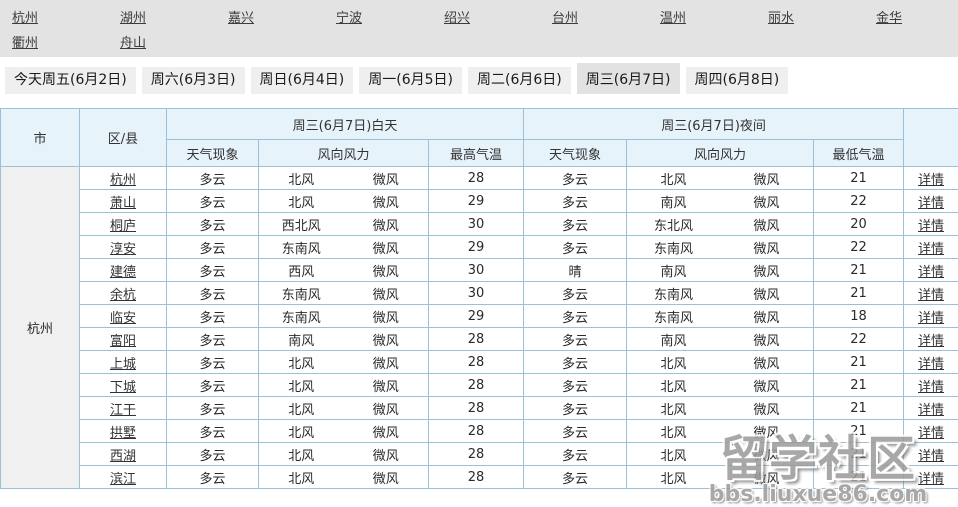 Image resolution: width=958 pixels, height=507 pixels. What do you see at coordinates (457, 18) in the screenshot?
I see `city-link: 绍兴` at bounding box center [457, 18].